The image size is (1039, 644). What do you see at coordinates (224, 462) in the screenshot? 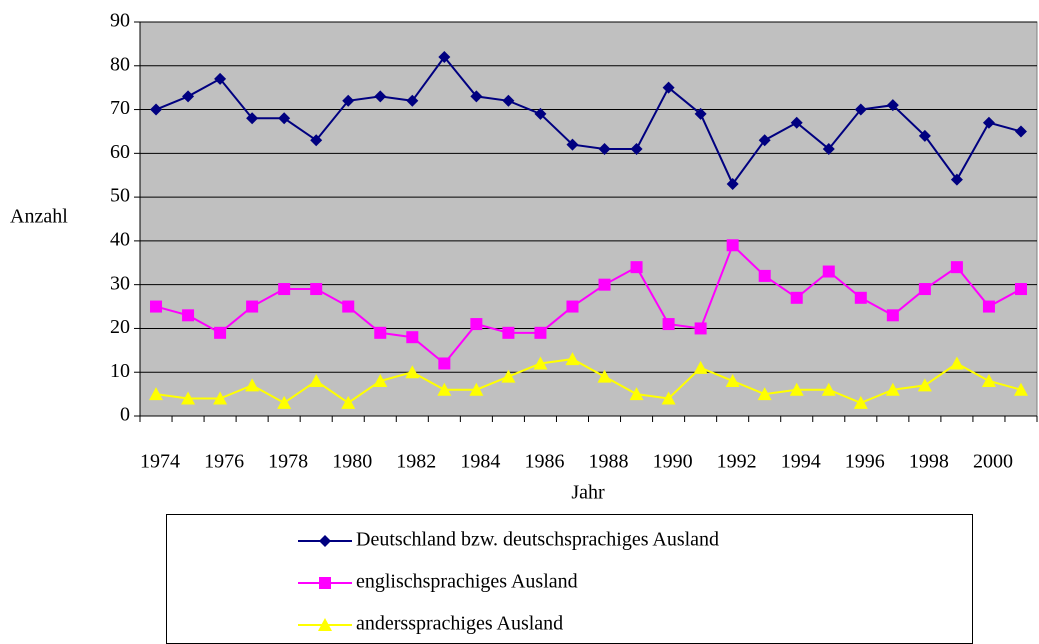
I see `x-tick-label: 1976` at bounding box center [224, 462].